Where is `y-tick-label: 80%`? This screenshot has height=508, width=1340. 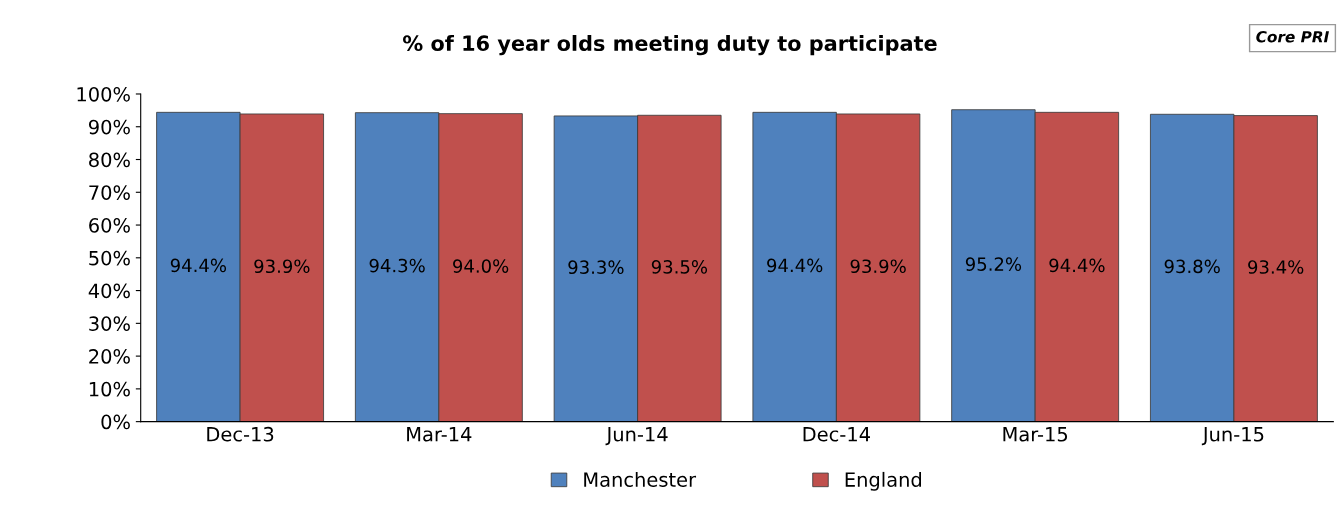 y-tick-label: 80% is located at coordinates (109, 160).